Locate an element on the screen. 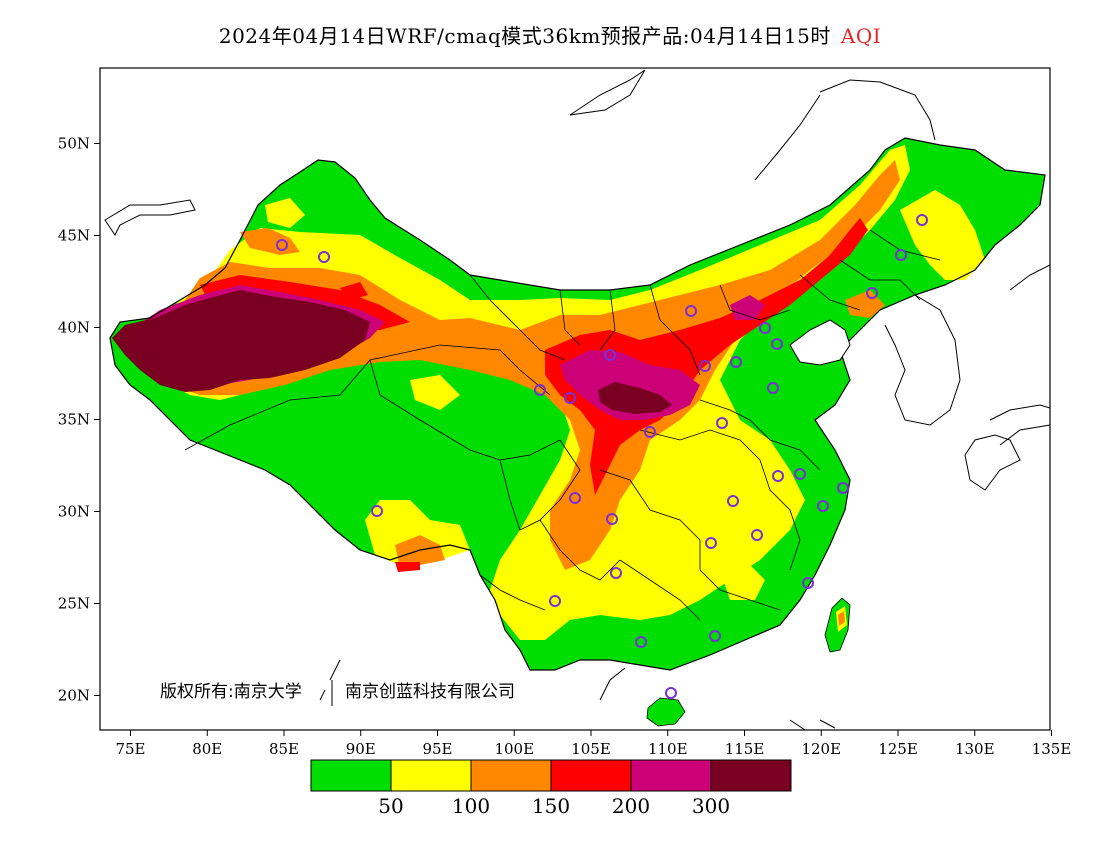 The width and height of the screenshot is (1100, 850). y-axis-ticks: 50N 45N 40N 35N 30N 25N 20N is located at coordinates (79, 420).